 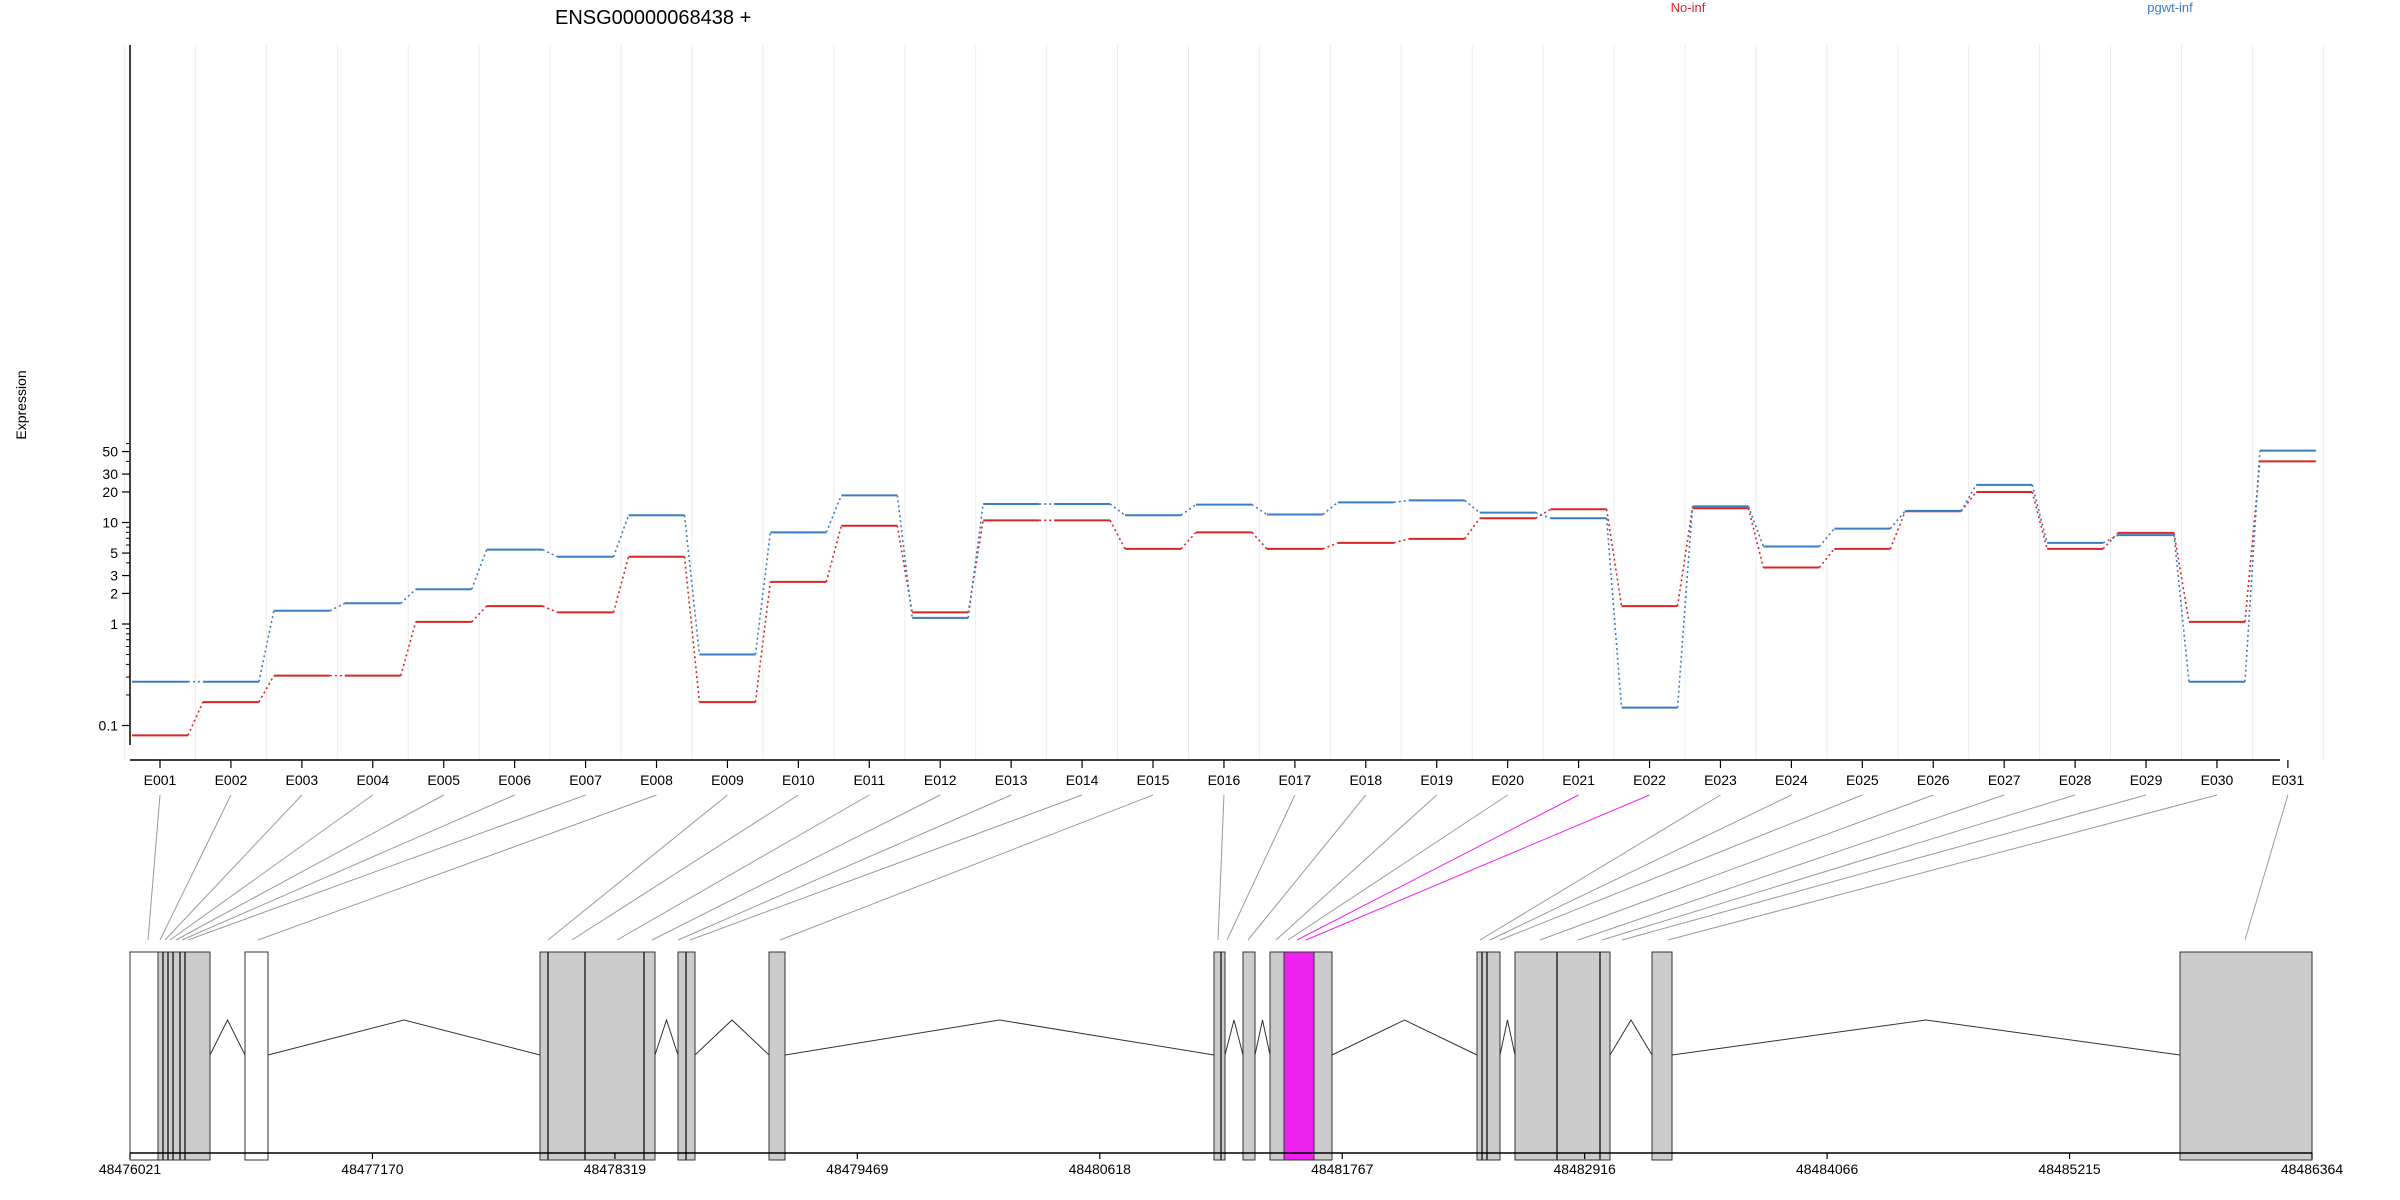 I want to click on y-axis-label: Expression, so click(x=21, y=404).